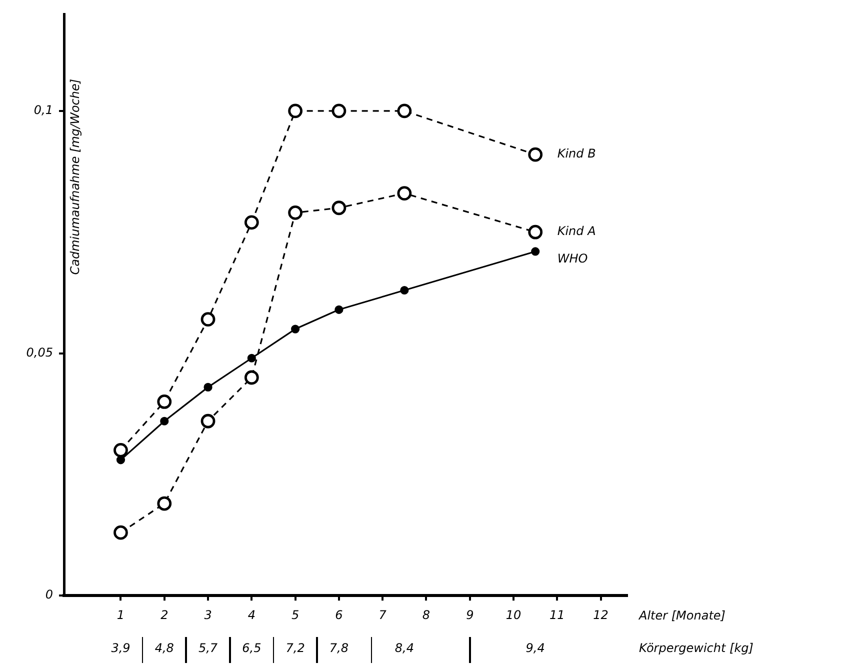 This screenshot has height=669, width=867. Describe the element at coordinates (208, 648) in the screenshot. I see `text: 5,7` at that location.